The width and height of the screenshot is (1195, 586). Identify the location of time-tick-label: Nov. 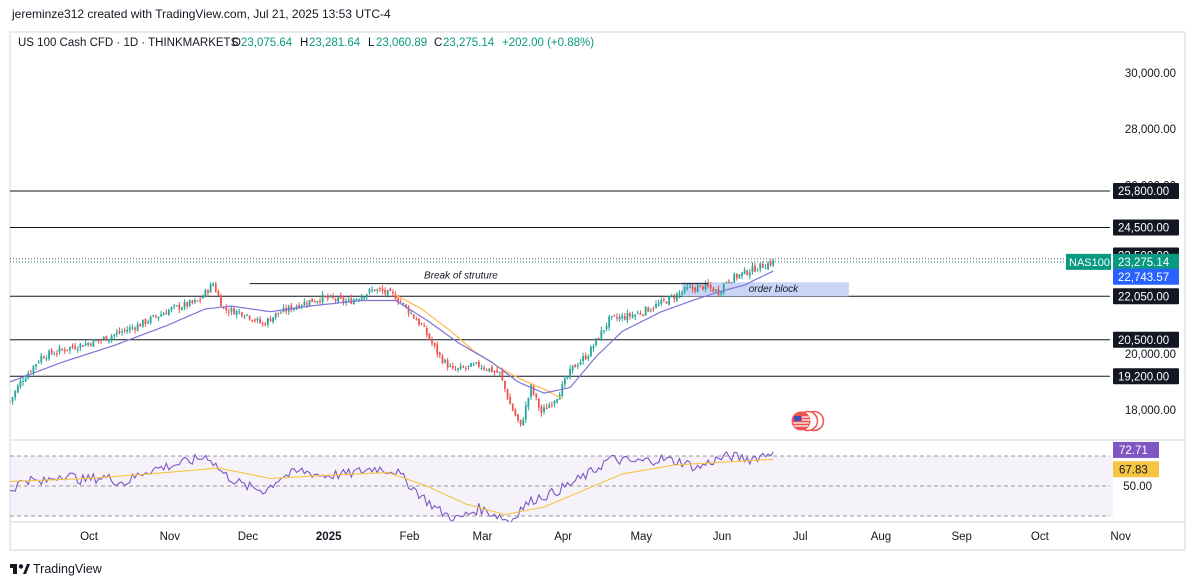
(170, 537).